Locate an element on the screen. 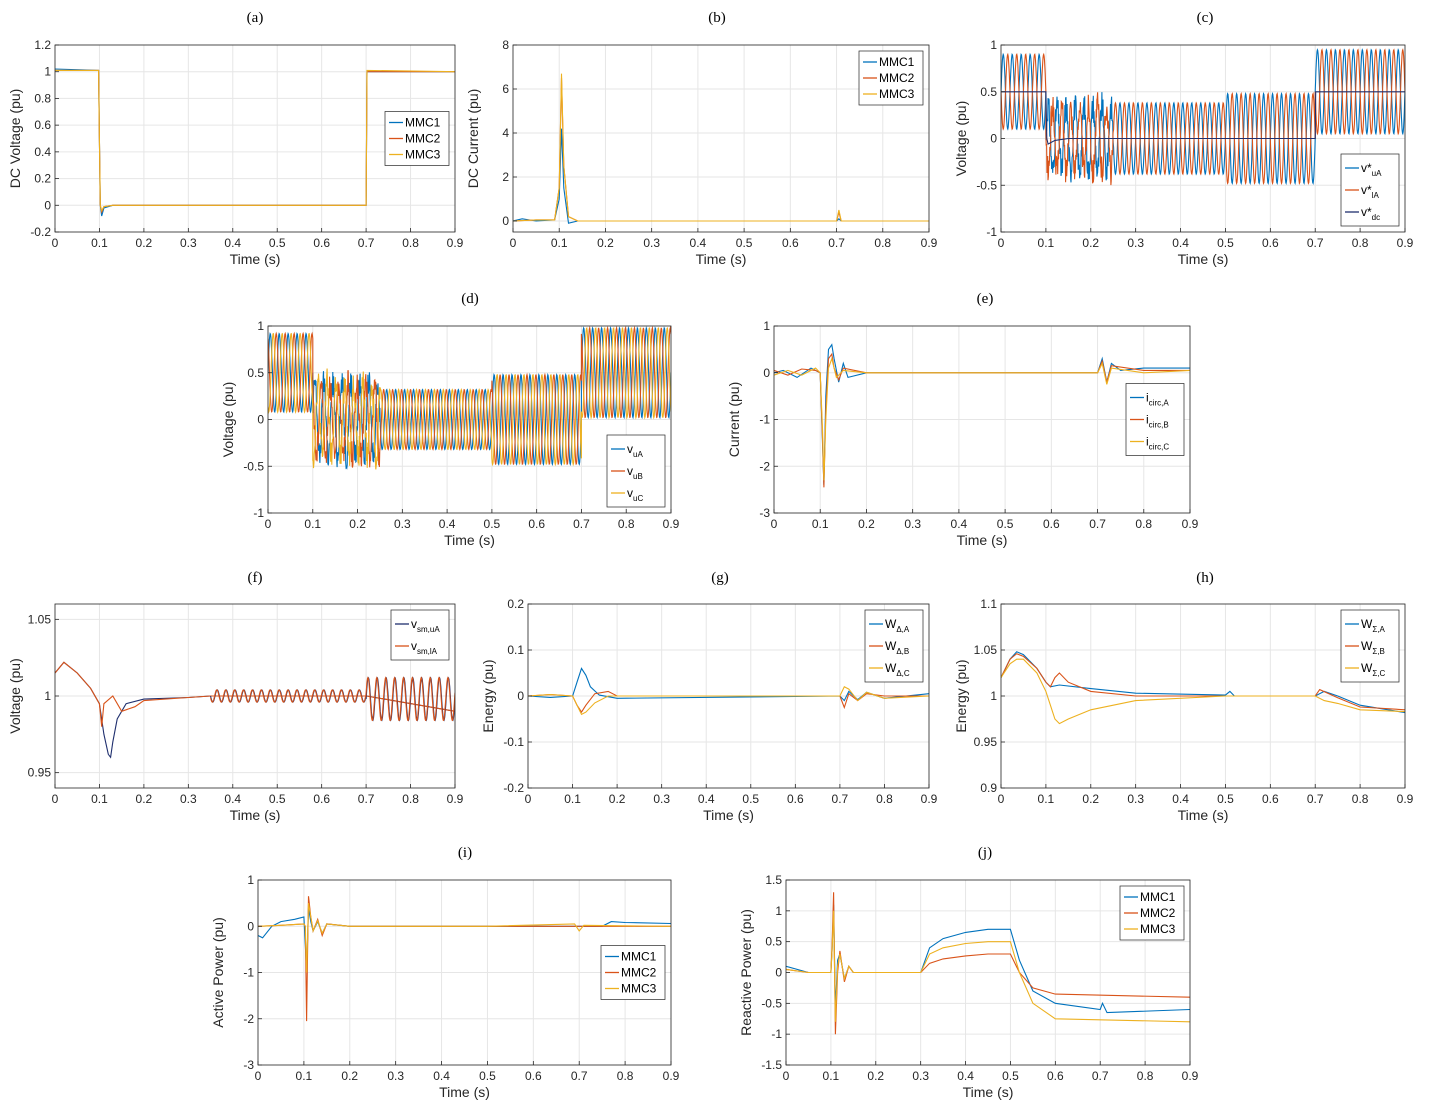  y-axis-label: Active Power (pu) is located at coordinates (218, 972).